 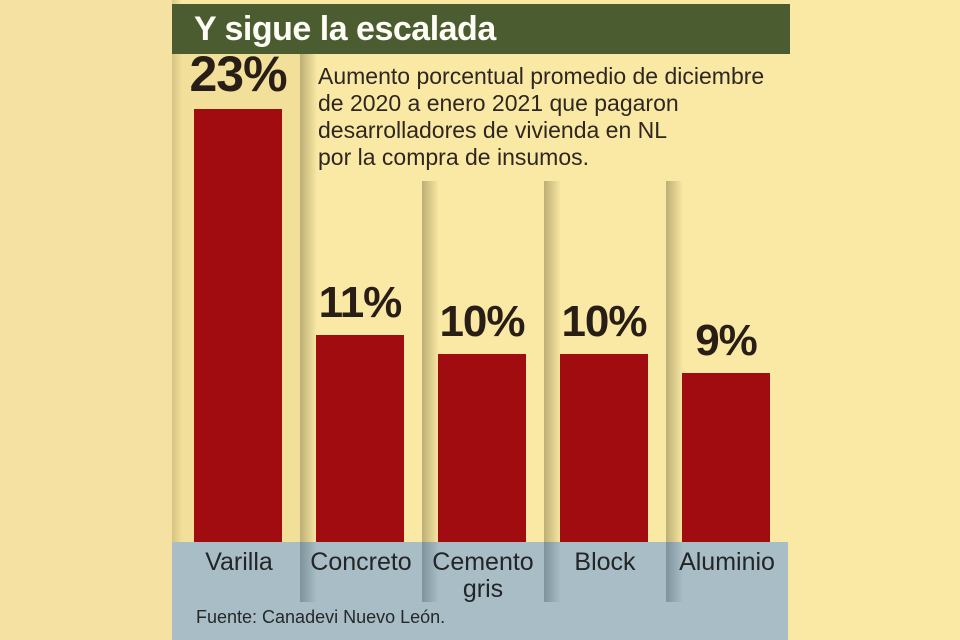 I want to click on category-band, so click(x=480, y=591).